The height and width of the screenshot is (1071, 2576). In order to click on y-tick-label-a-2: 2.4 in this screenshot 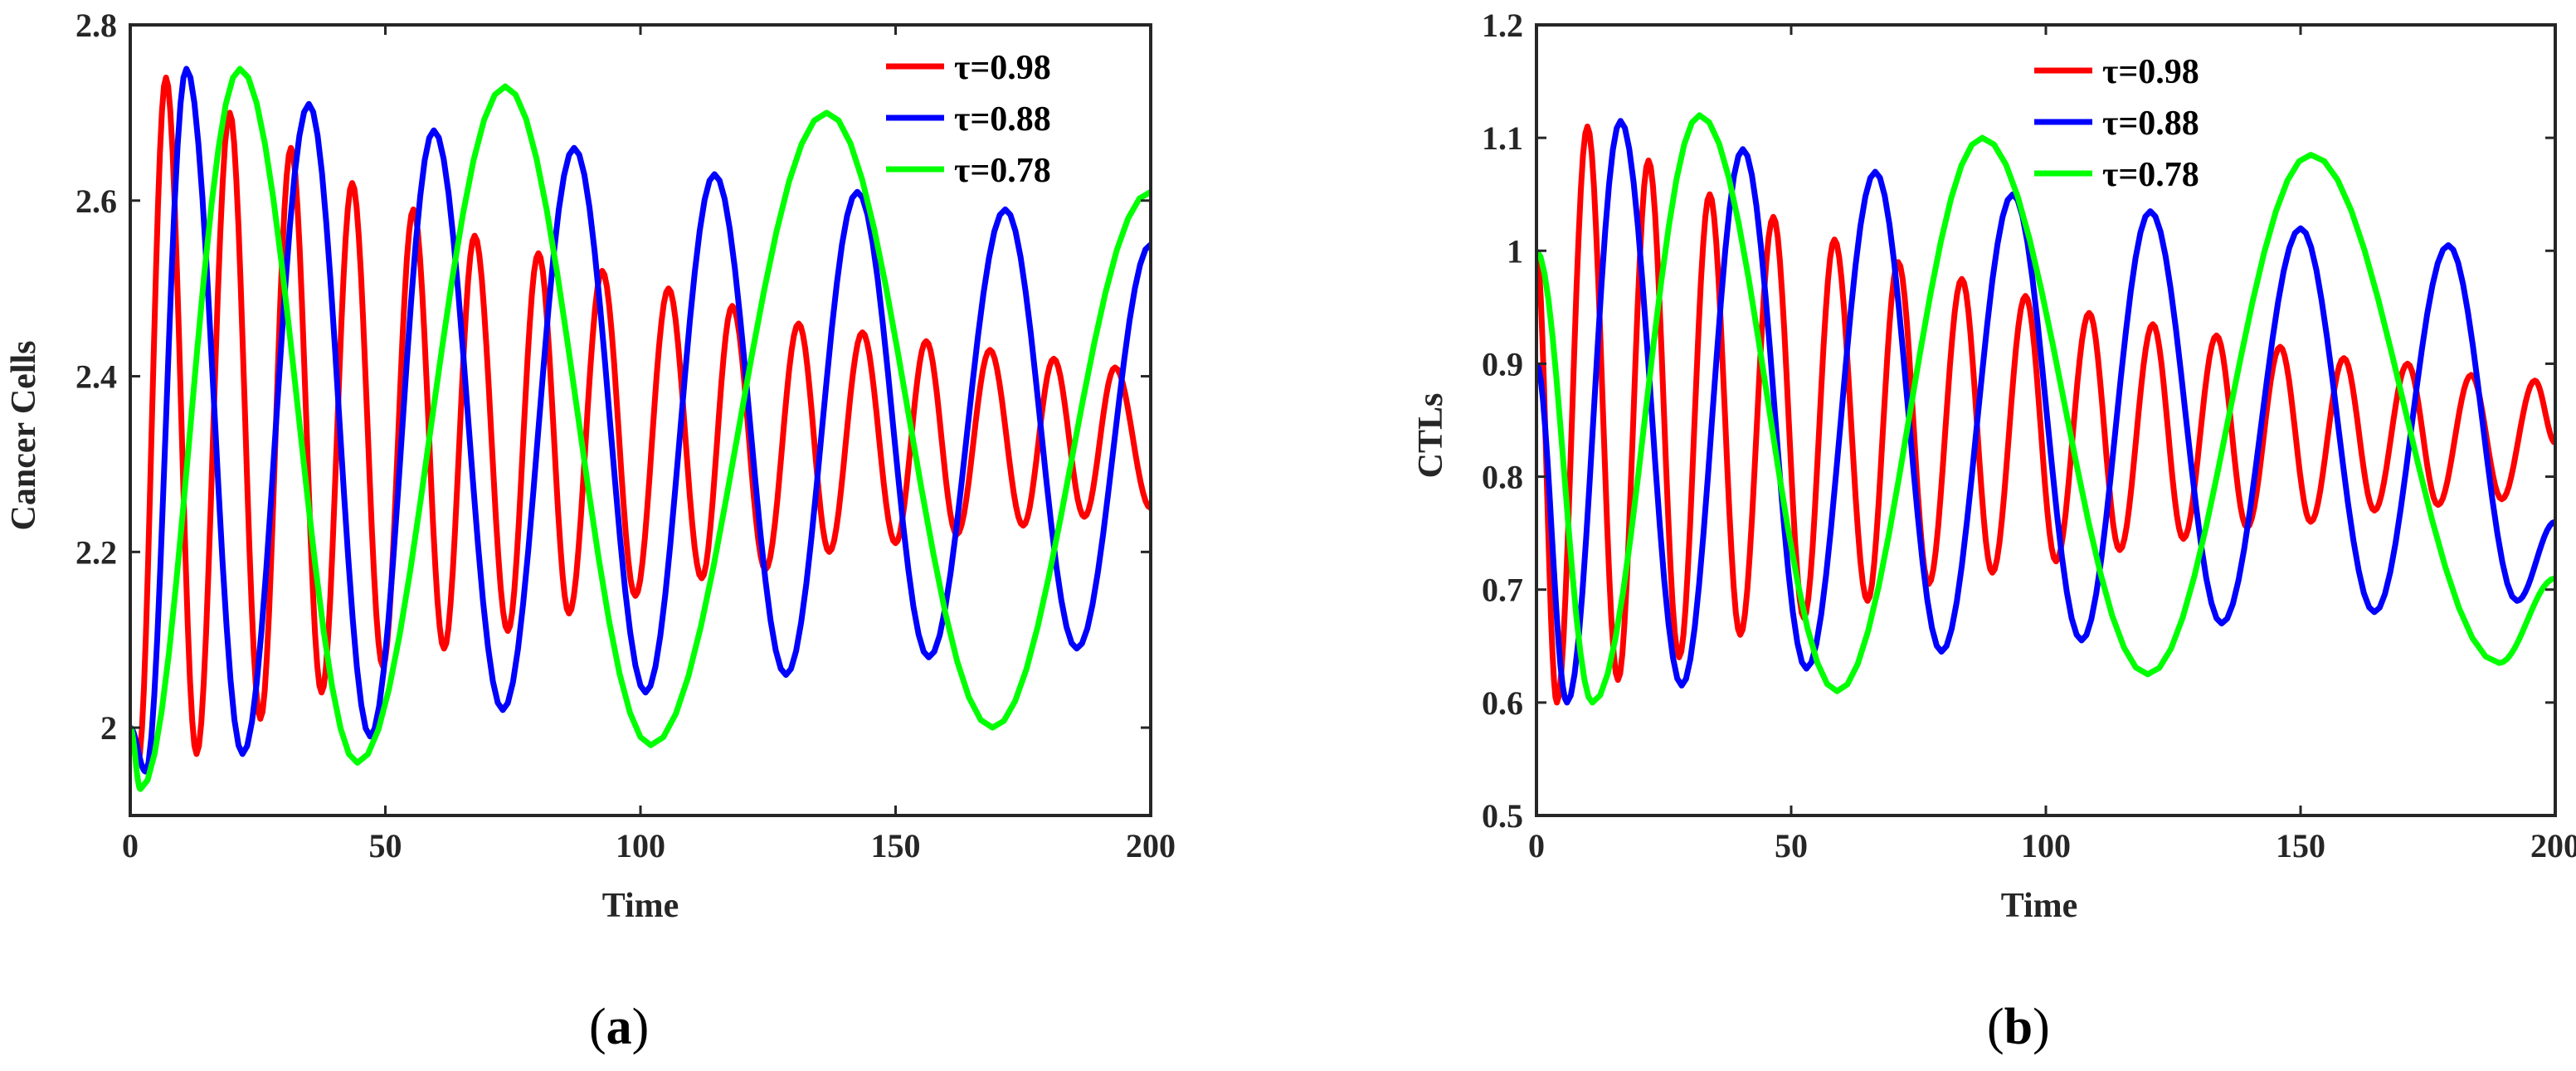, I will do `click(96, 377)`.